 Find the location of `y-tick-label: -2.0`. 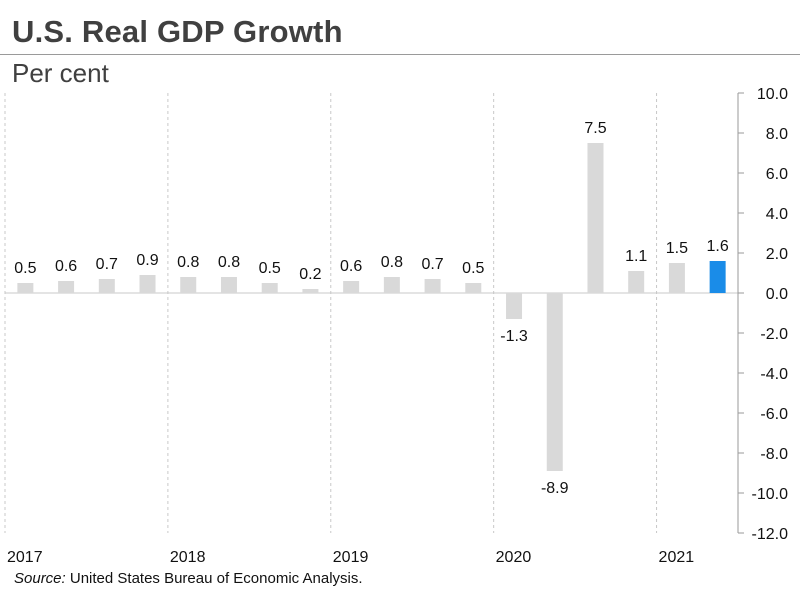

y-tick-label: -2.0 is located at coordinates (774, 334).